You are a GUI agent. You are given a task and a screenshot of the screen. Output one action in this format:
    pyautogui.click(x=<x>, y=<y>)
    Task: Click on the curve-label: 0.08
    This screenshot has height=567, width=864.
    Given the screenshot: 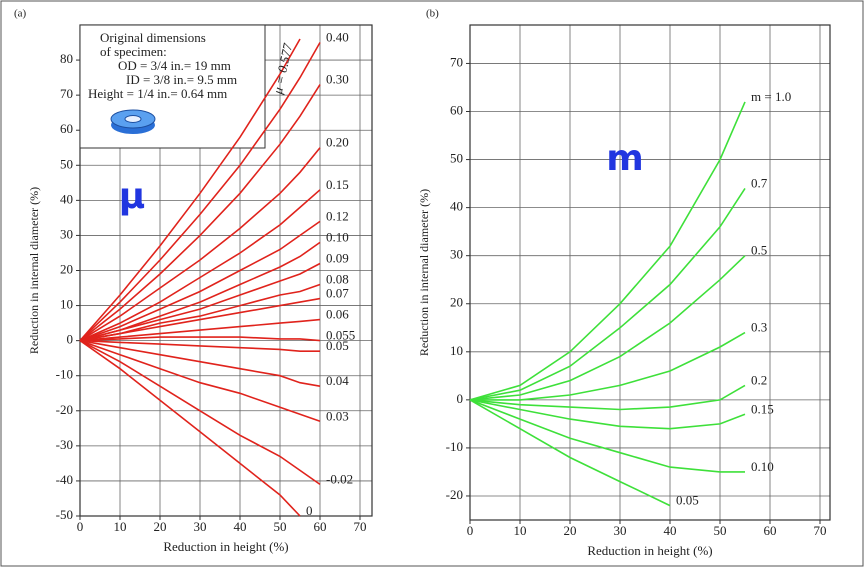 What is the action you would take?
    pyautogui.click(x=337, y=279)
    